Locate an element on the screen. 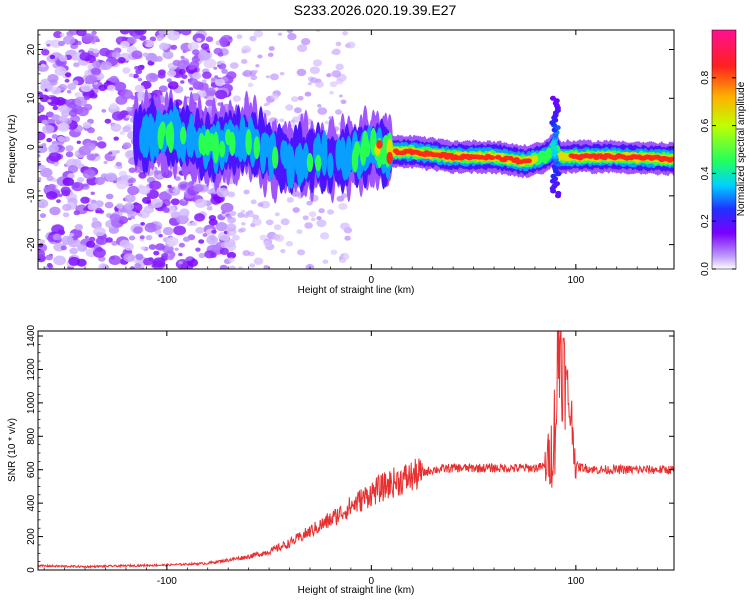 The width and height of the screenshot is (750, 600). x-tick-label: 0 is located at coordinates (372, 581).